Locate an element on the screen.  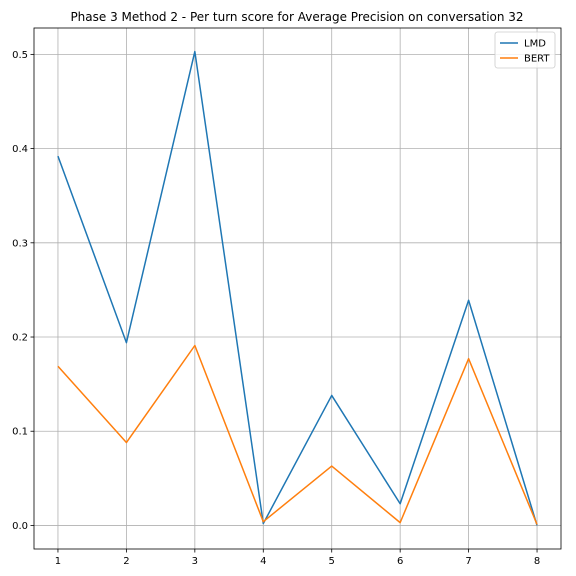
legend-label-lmd: LMD is located at coordinates (535, 44).